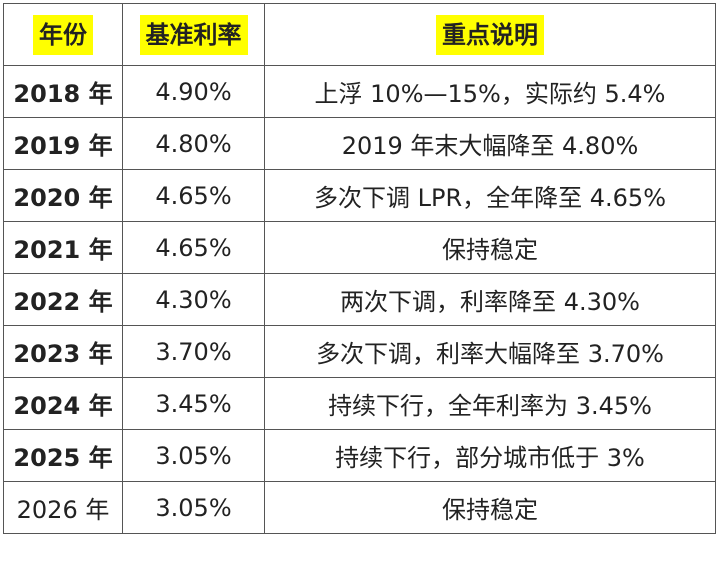  What do you see at coordinates (490, 351) in the screenshot?
I see `note-cell: 多次下调，利率大幅降至 3.70%` at bounding box center [490, 351].